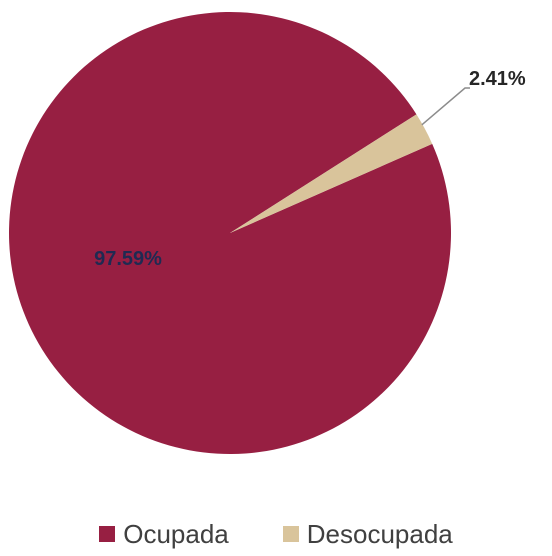 This screenshot has height=556, width=552. I want to click on leader-line-desocupada, so click(445, 106).